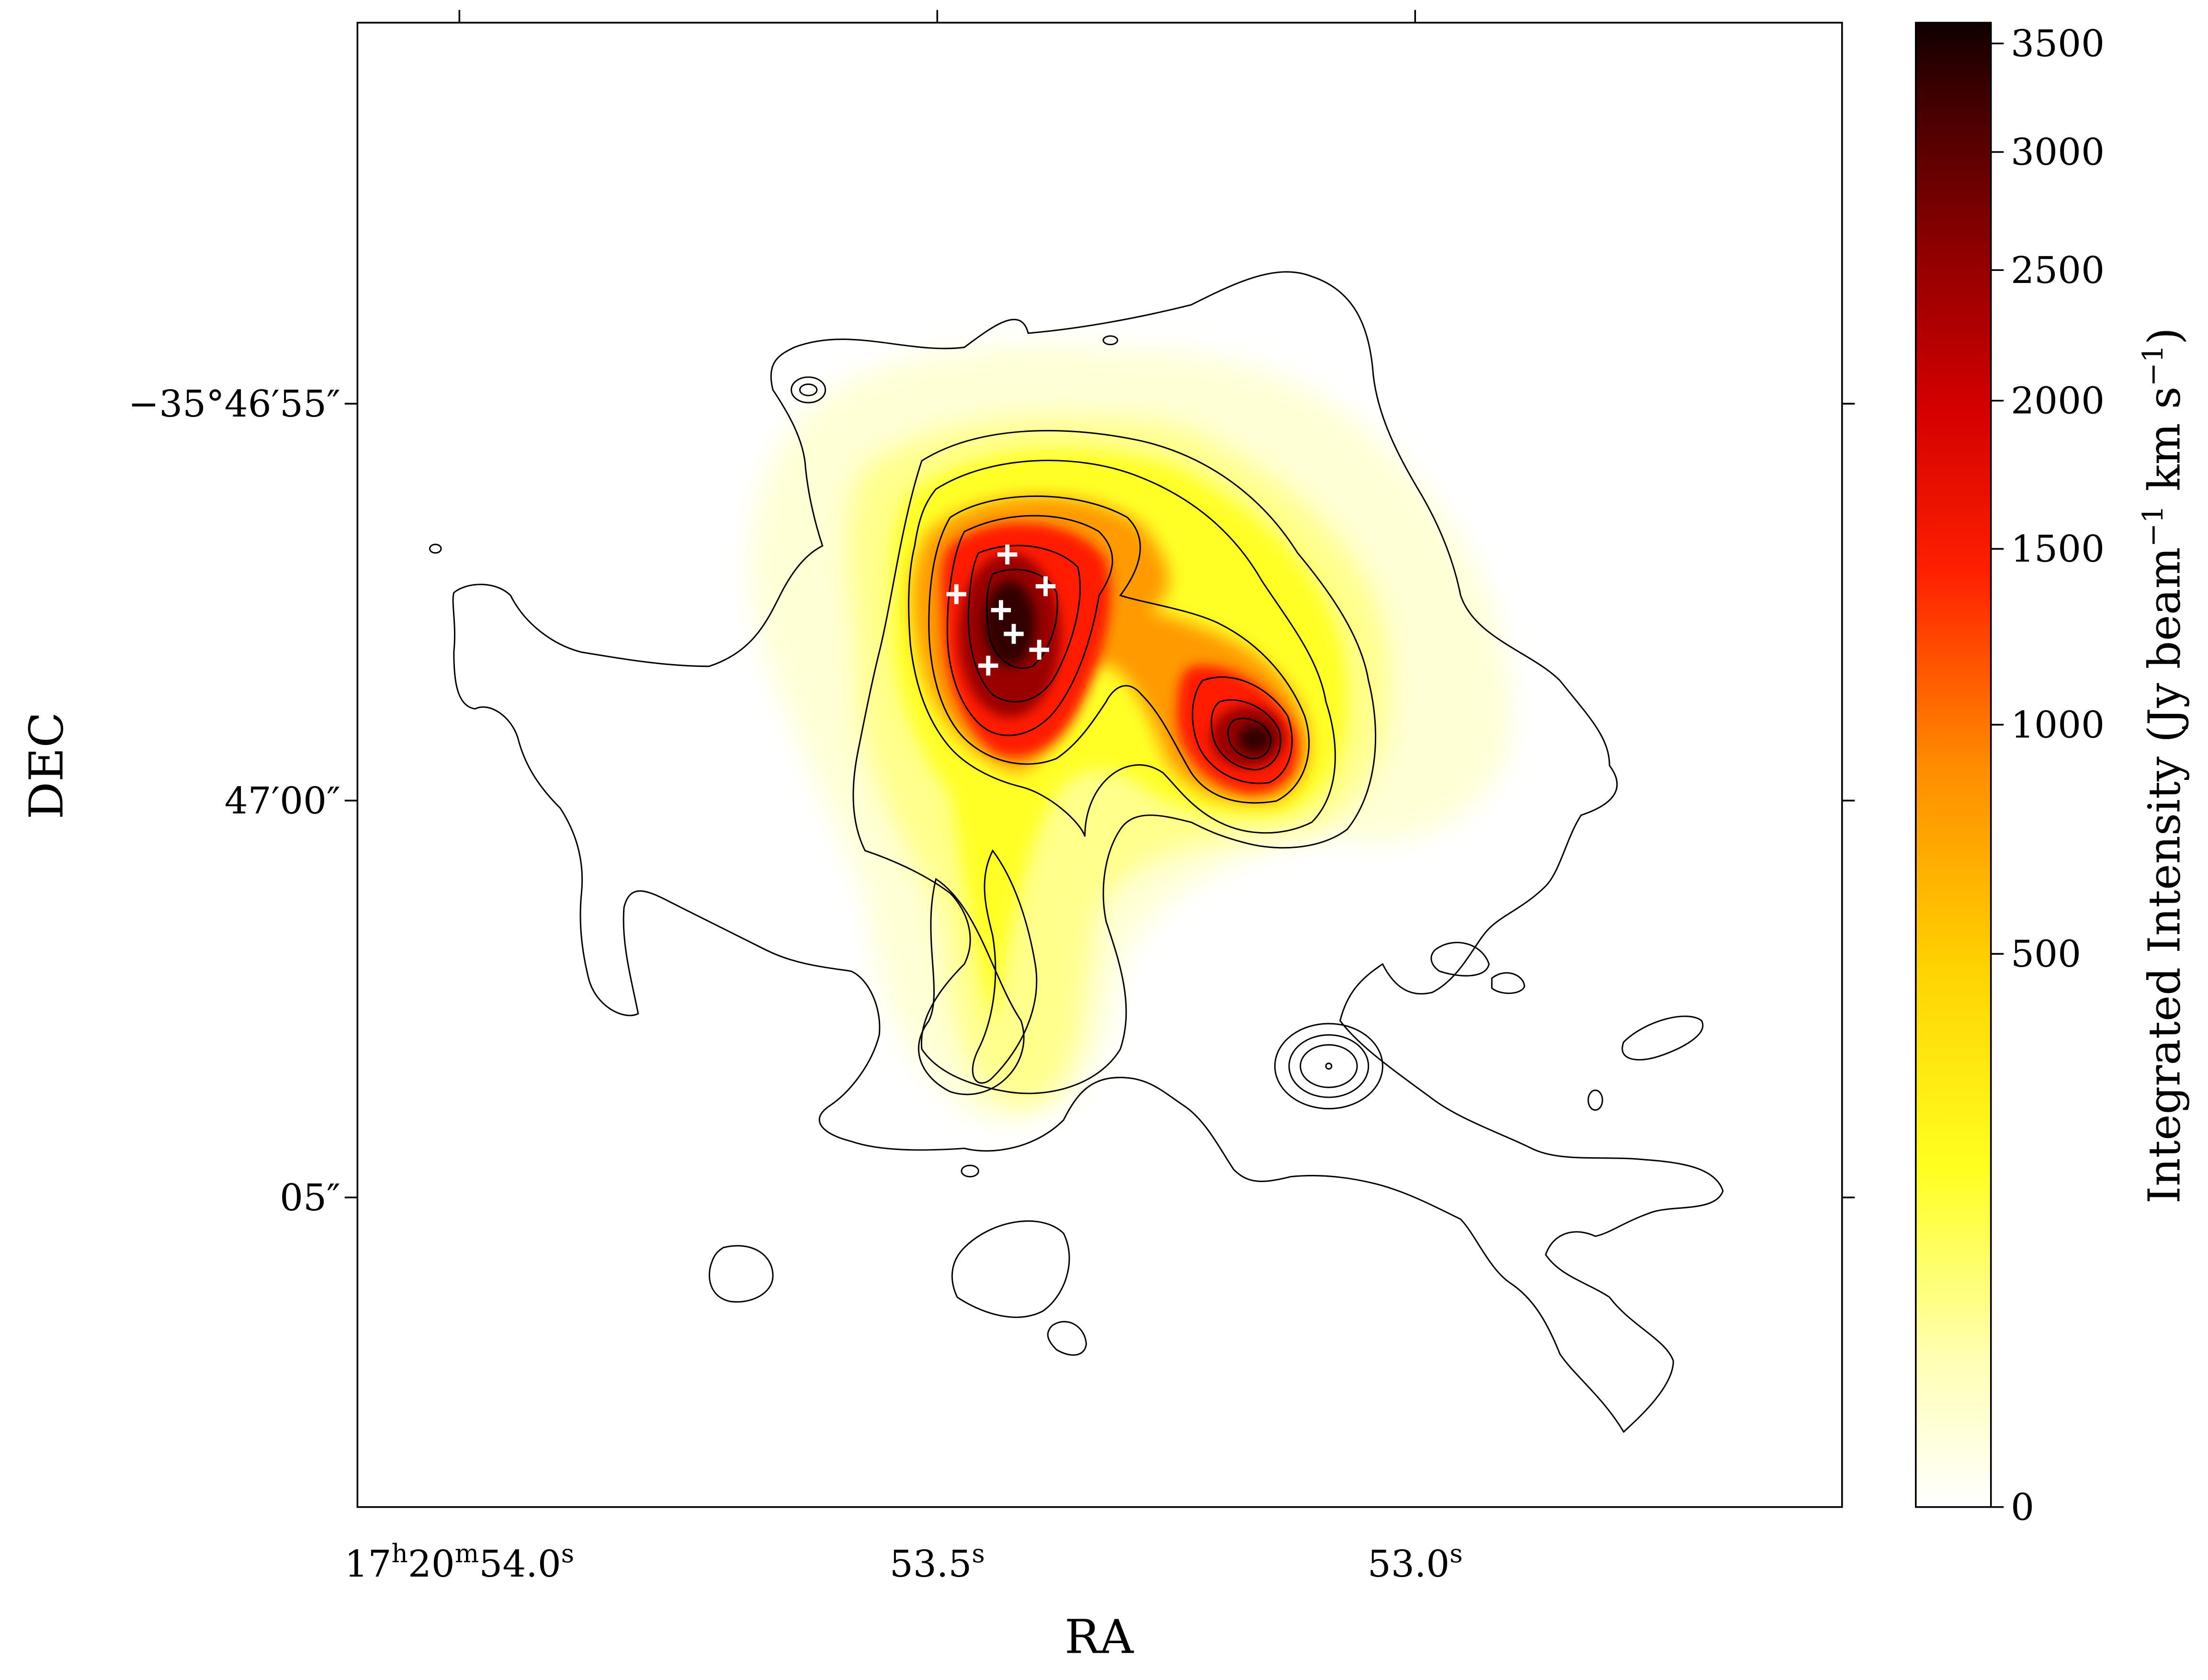 The image size is (2208, 1680). I want to click on contour-blob-top-left, so click(809, 390).